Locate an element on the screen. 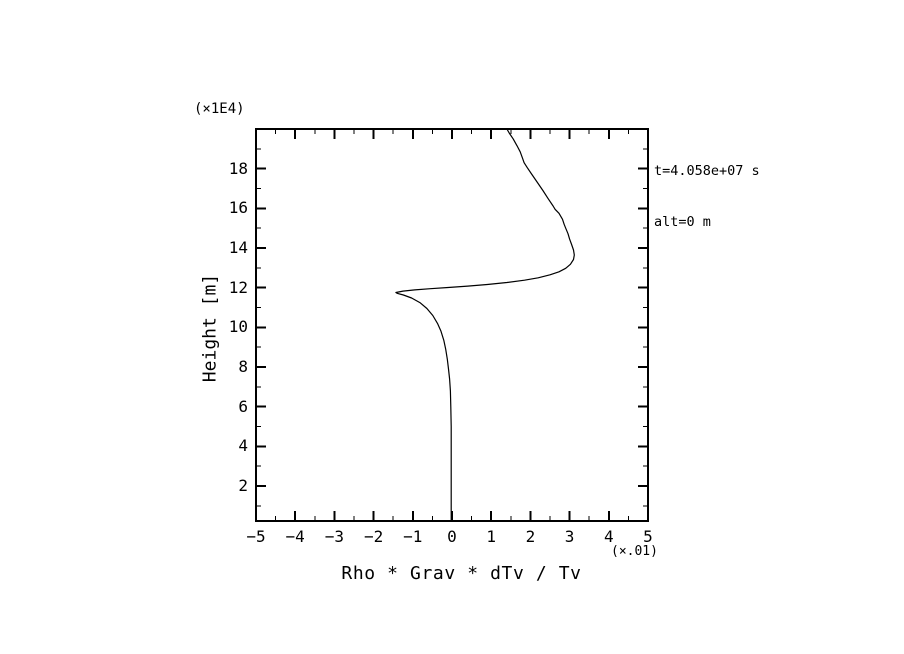 Image resolution: width=904 pixels, height=654 pixels. x-tick-label: 5 is located at coordinates (648, 536).